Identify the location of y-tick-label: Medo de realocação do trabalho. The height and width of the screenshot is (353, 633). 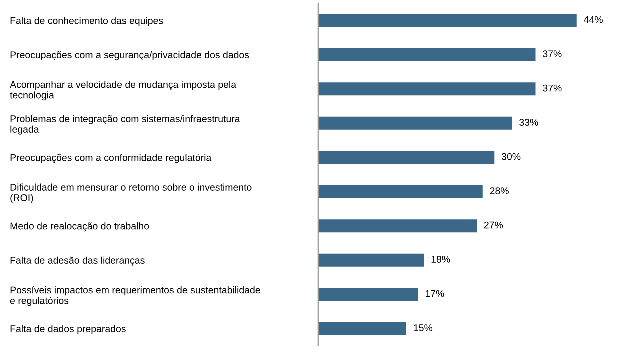
(80, 227).